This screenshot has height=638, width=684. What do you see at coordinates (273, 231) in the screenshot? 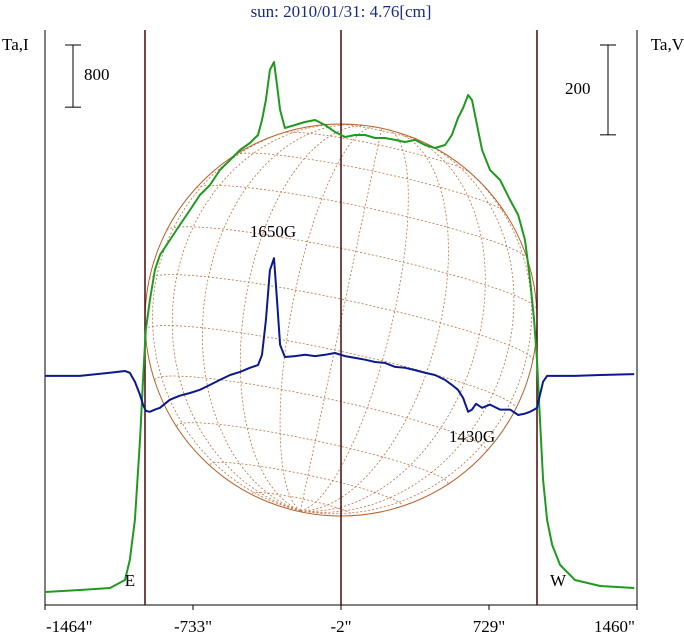
I see `annotation: 1650G` at bounding box center [273, 231].